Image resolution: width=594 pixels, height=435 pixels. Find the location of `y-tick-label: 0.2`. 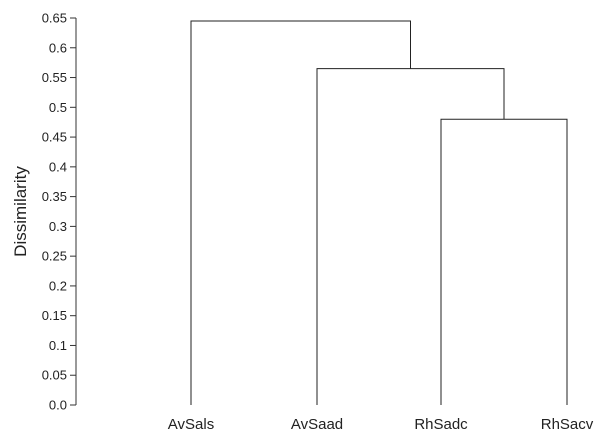

y-tick-label: 0.2 is located at coordinates (58, 285).